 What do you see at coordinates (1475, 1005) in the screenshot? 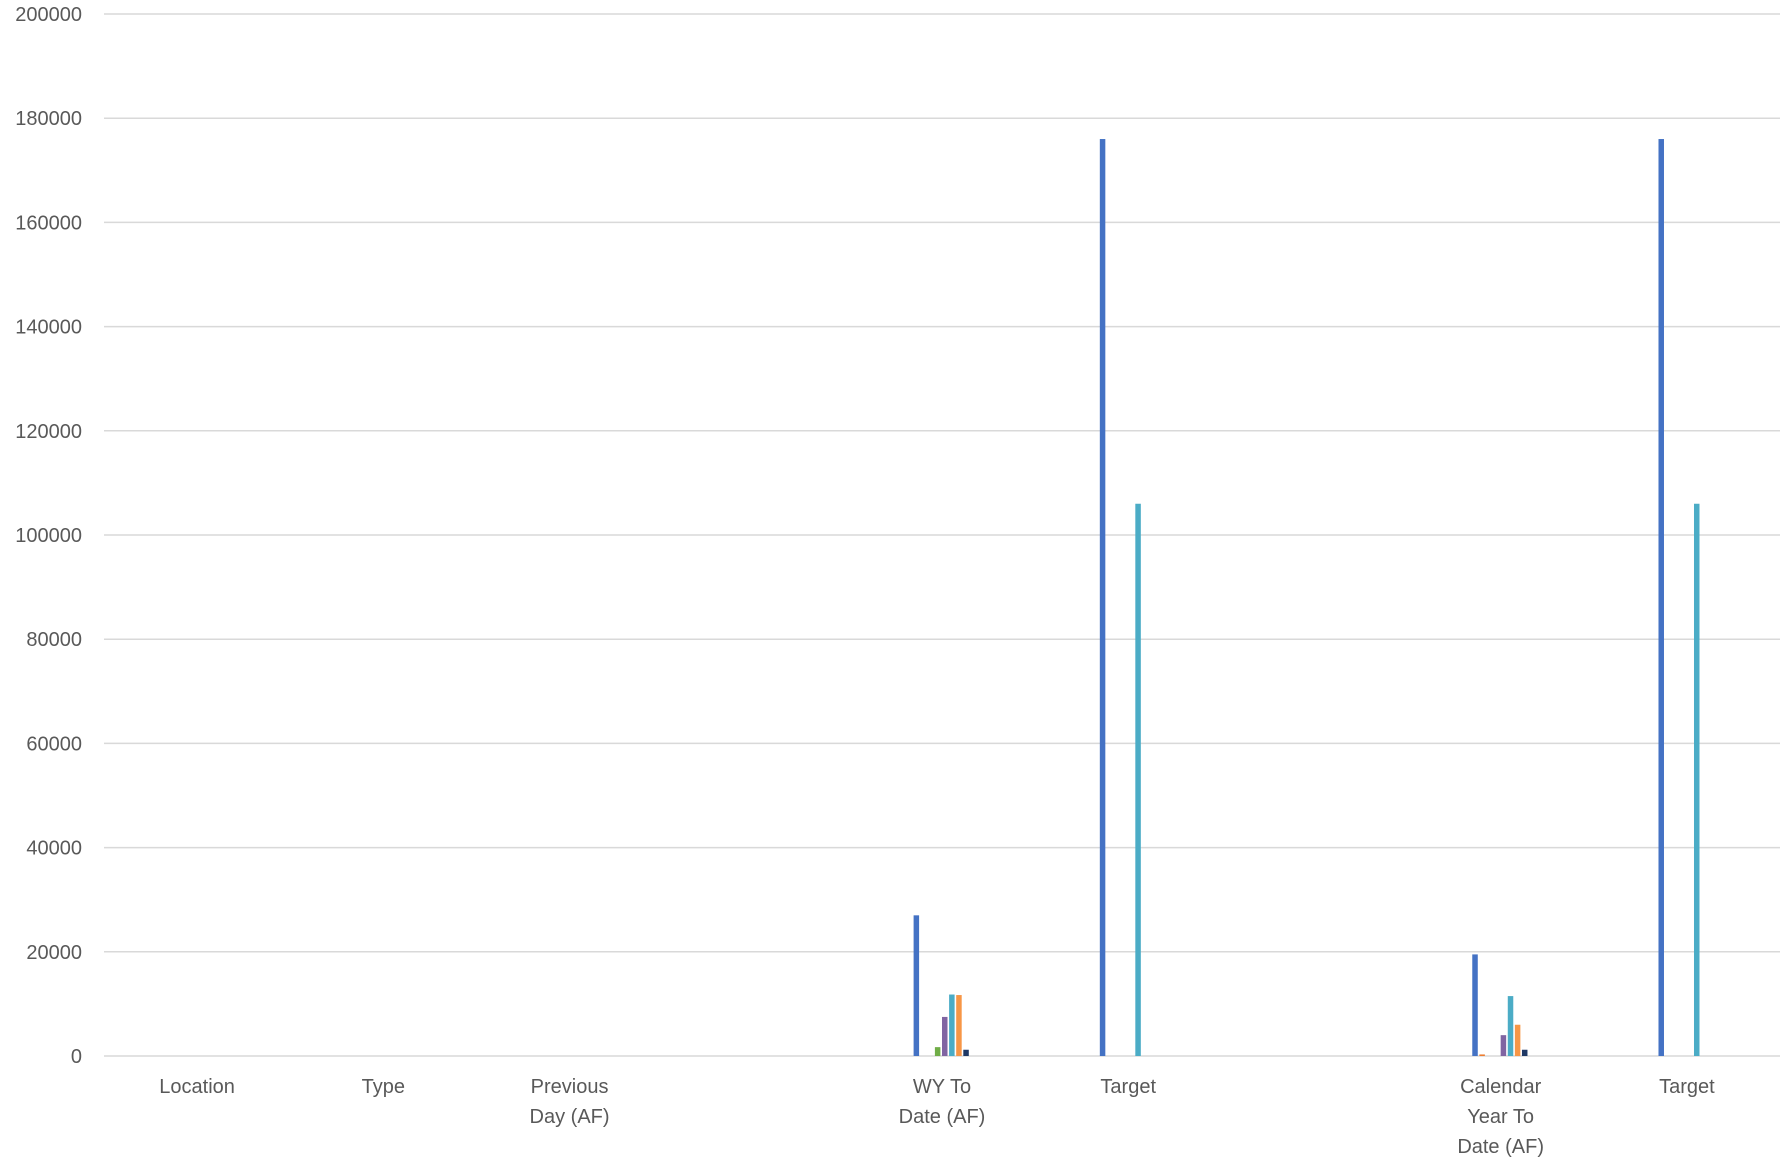
I see `bar-cat7-series0` at bounding box center [1475, 1005].